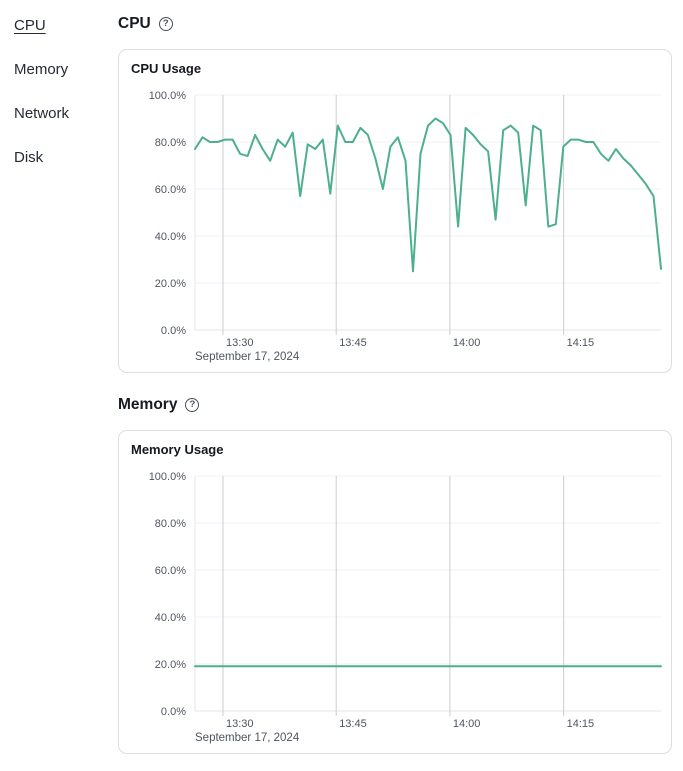  Describe the element at coordinates (165, 24) in the screenshot. I see `cpu-help-icon: ?` at that location.